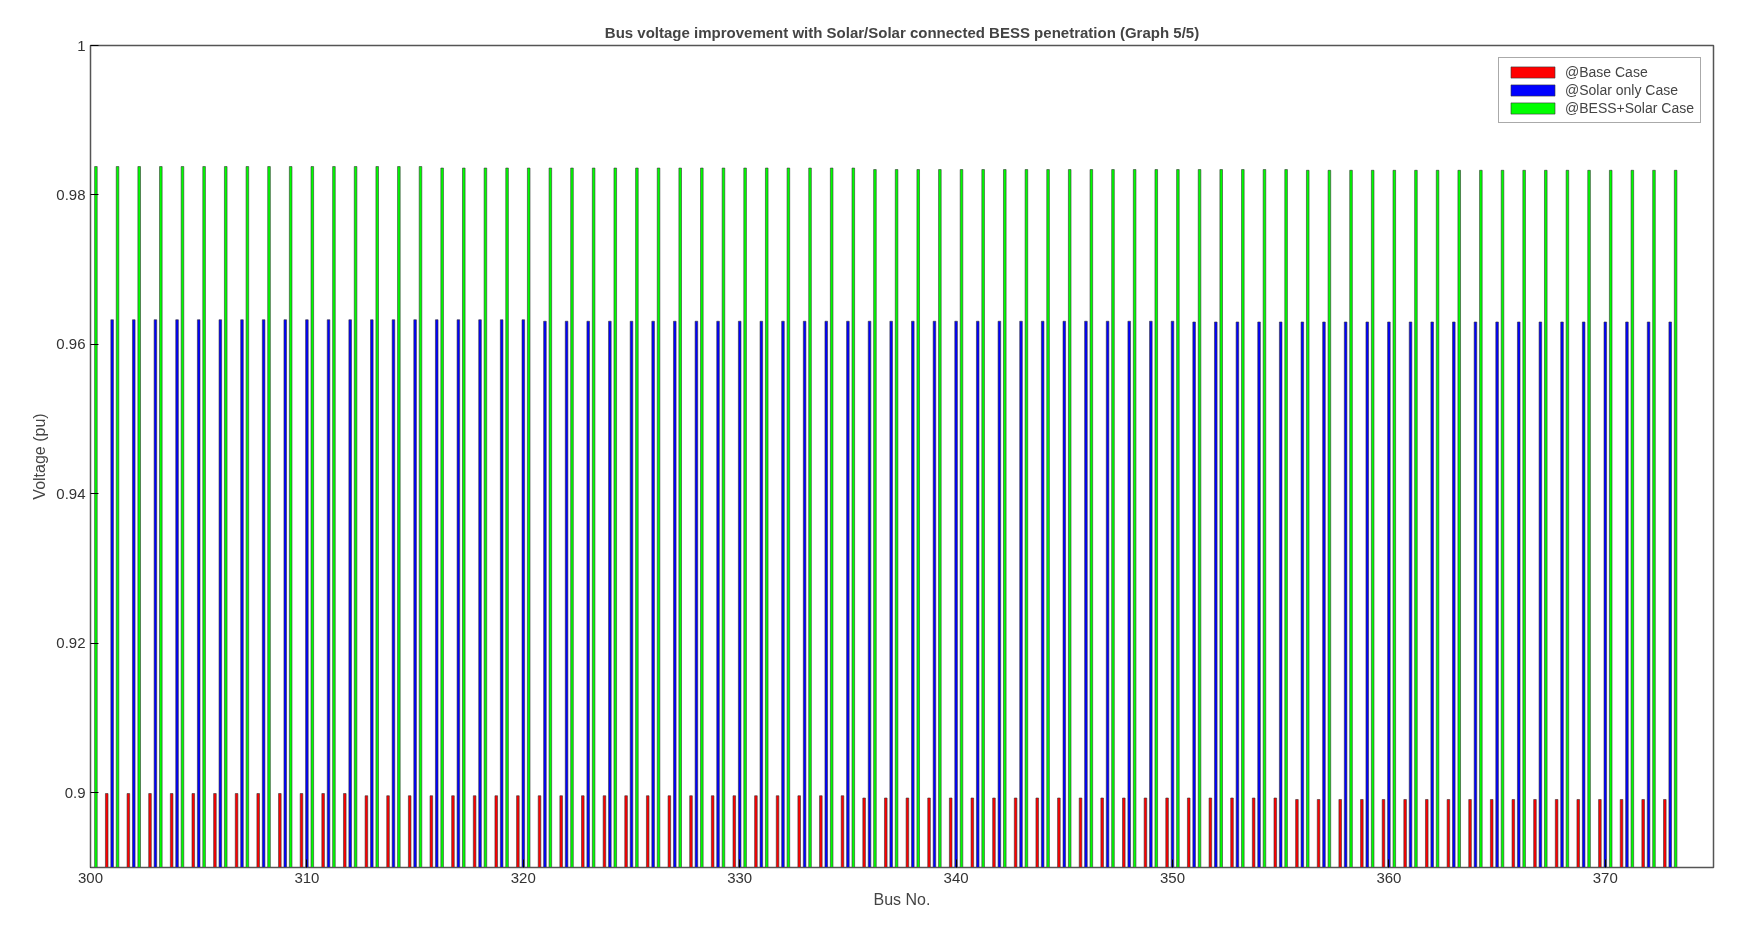 The width and height of the screenshot is (1753, 937). Describe the element at coordinates (71, 493) in the screenshot. I see `y-tick-label: 0.94` at that location.